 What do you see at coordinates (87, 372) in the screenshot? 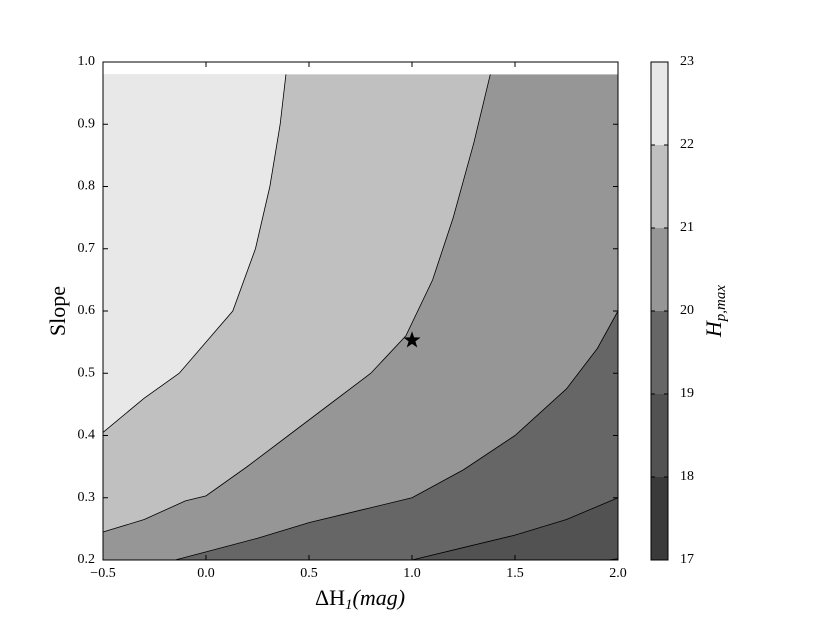
I see `y-tick-label: 0.5` at bounding box center [87, 372].